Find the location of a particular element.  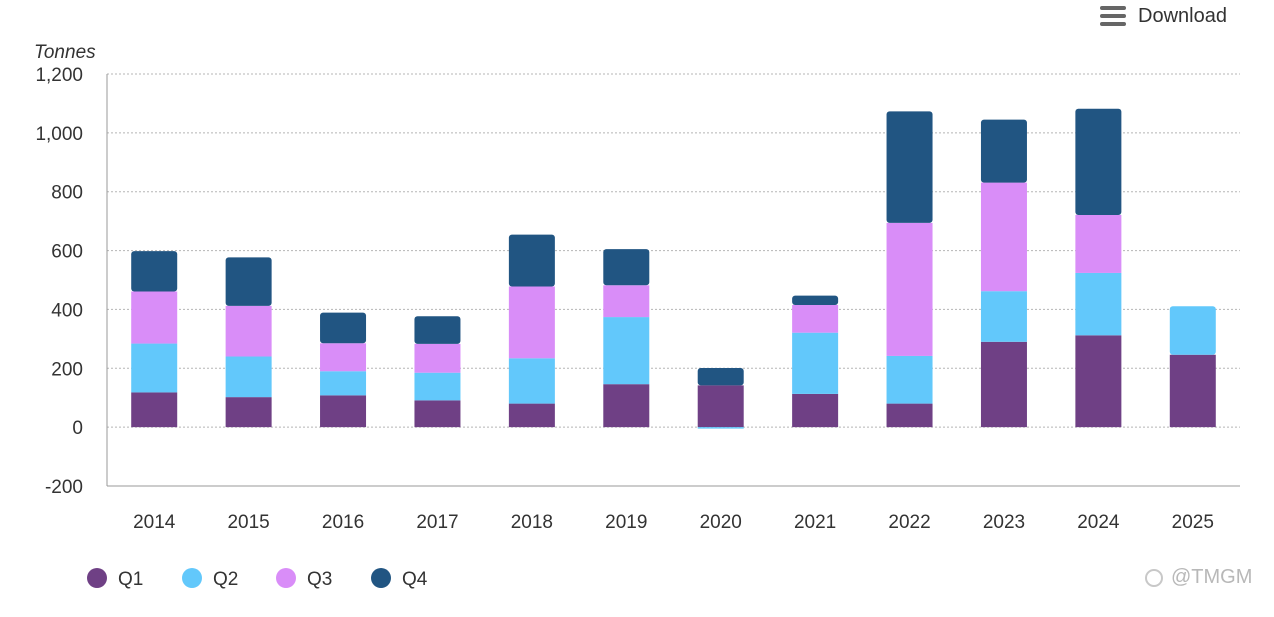

bar-2016-Q1 is located at coordinates (343, 411).